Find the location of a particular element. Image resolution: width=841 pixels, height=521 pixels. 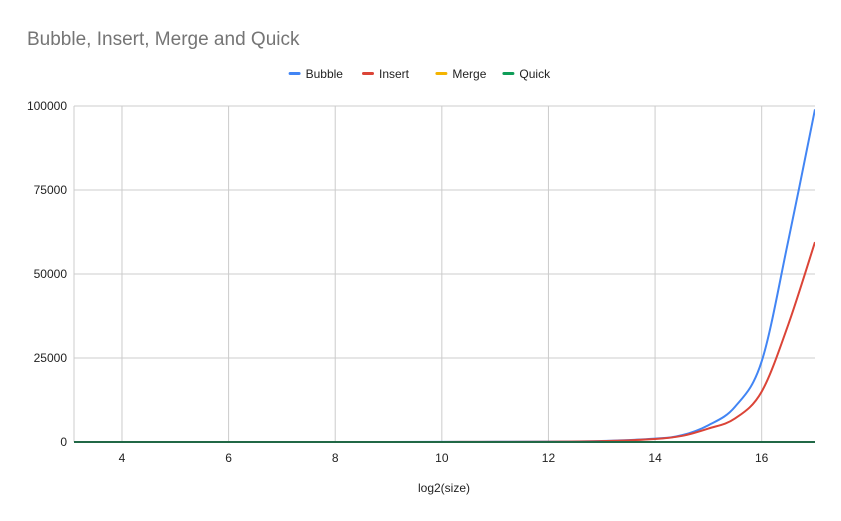

x-axis-ticks: 4 6 8 10 12 14 16 is located at coordinates (444, 458).